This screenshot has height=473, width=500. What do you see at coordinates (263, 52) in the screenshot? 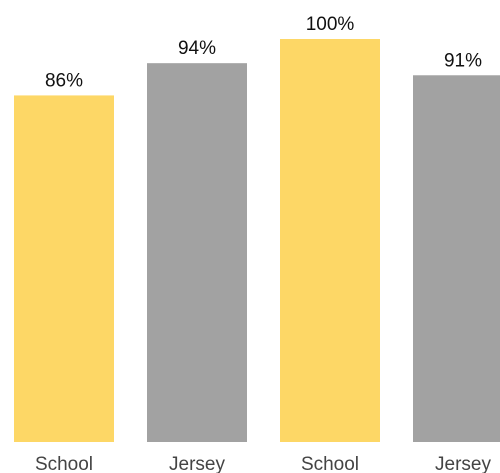
I see `value-labels-group: 86% 94% 100% 91%` at bounding box center [263, 52].